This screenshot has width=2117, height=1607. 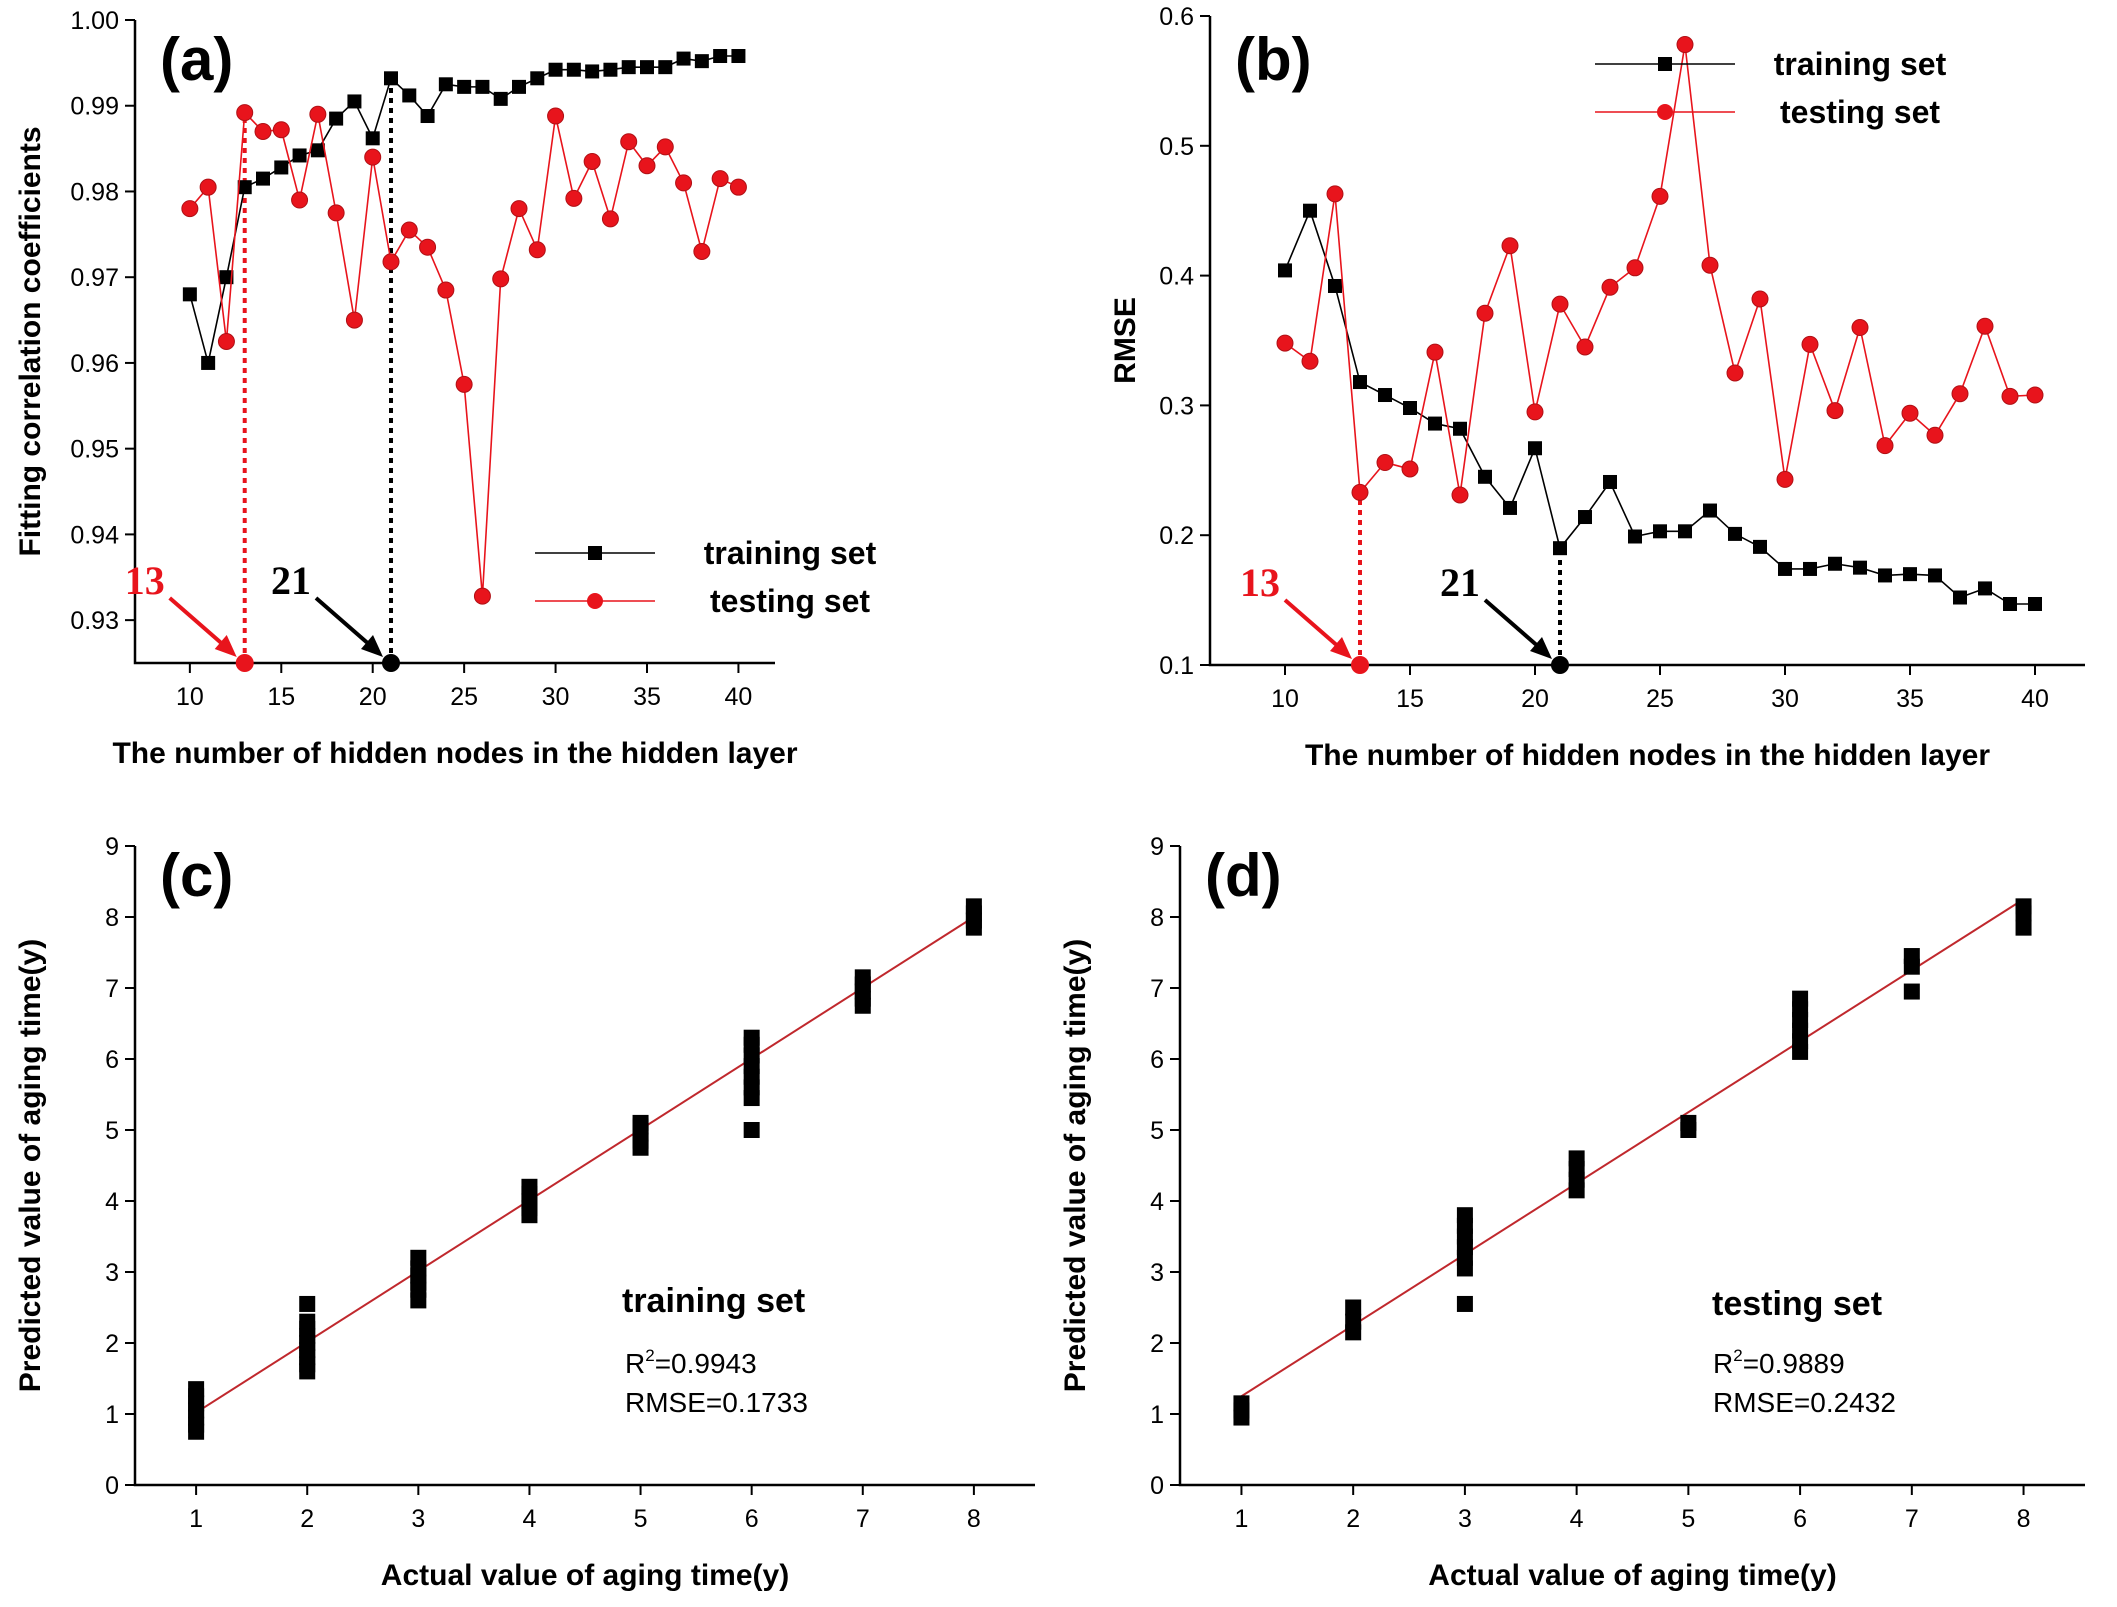 What do you see at coordinates (1157, 1131) in the screenshot?
I see `y-tick-label: 5` at bounding box center [1157, 1131].